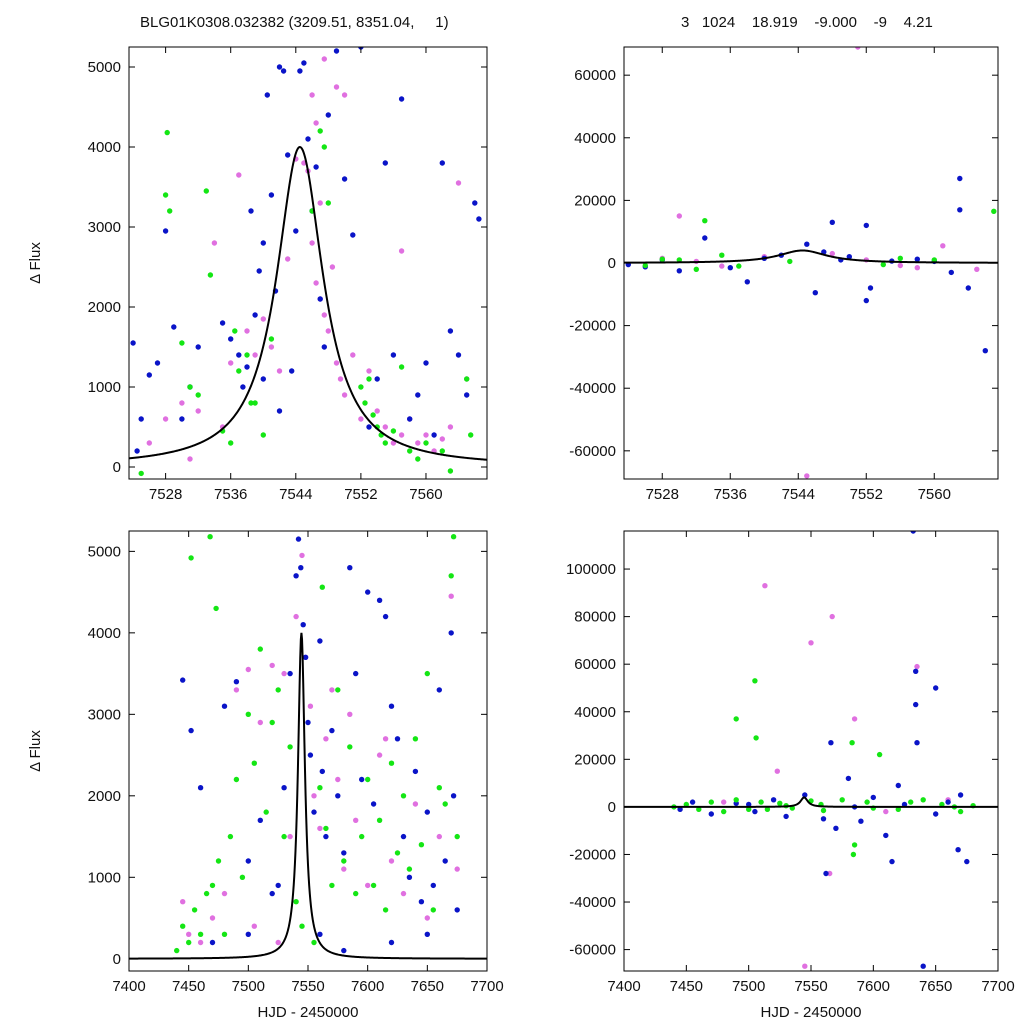  What do you see at coordinates (35, 751) in the screenshot?
I see `y-axis-label: Δ Flux` at bounding box center [35, 751].